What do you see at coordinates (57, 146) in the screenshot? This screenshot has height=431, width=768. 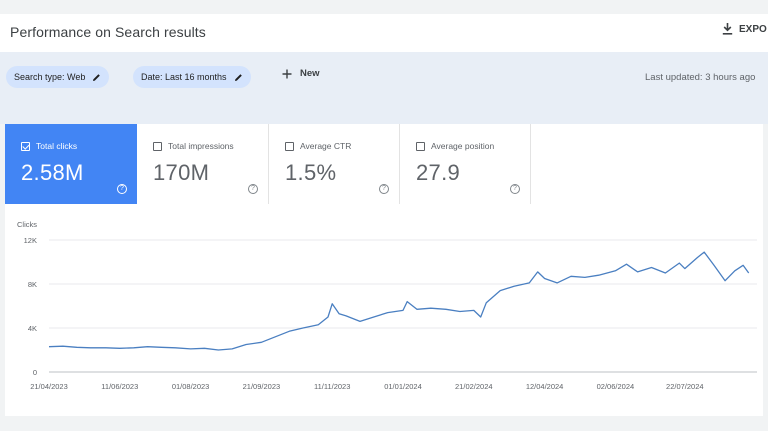 I see `metric-label-text: Total clicks` at bounding box center [57, 146].